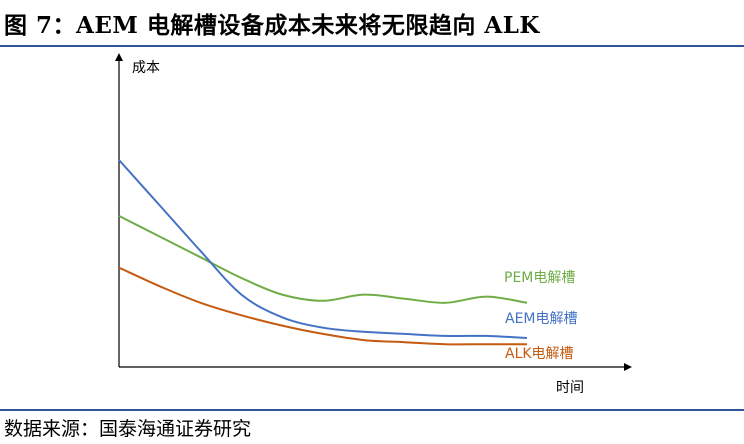 The image size is (744, 444). What do you see at coordinates (272, 25) in the screenshot?
I see `figure-title: 图 7：AEM 电解槽设备成本未来将无限趋向 ALK` at bounding box center [272, 25].